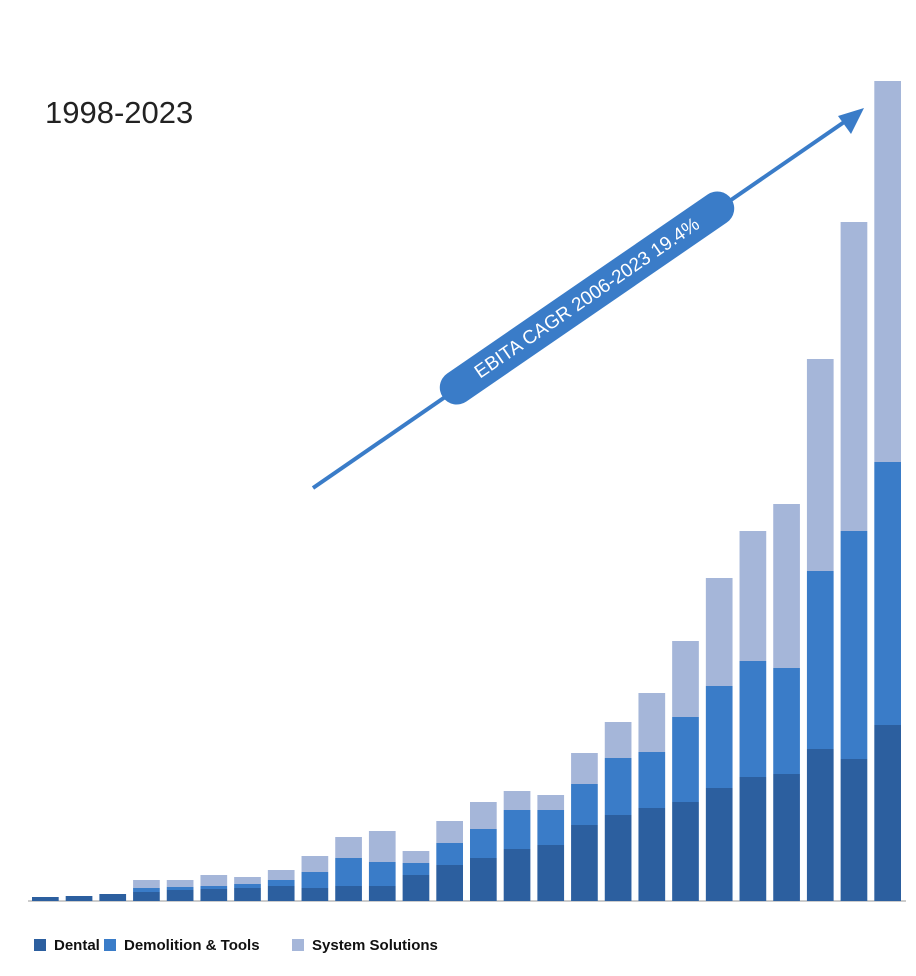  Describe the element at coordinates (119, 112) in the screenshot. I see `chart-title: 1998-2023` at that location.